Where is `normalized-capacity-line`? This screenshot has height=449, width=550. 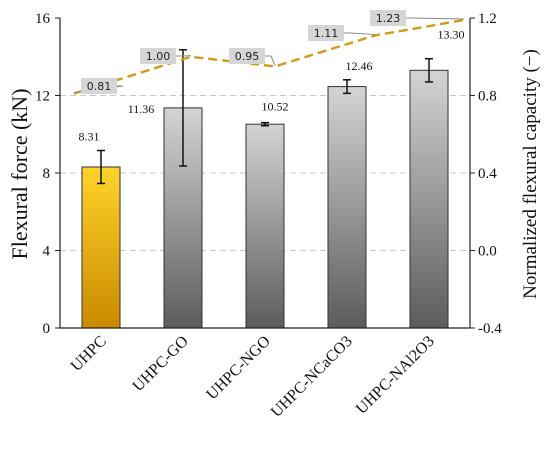
normalized-capacity-line is located at coordinates (269, 56).